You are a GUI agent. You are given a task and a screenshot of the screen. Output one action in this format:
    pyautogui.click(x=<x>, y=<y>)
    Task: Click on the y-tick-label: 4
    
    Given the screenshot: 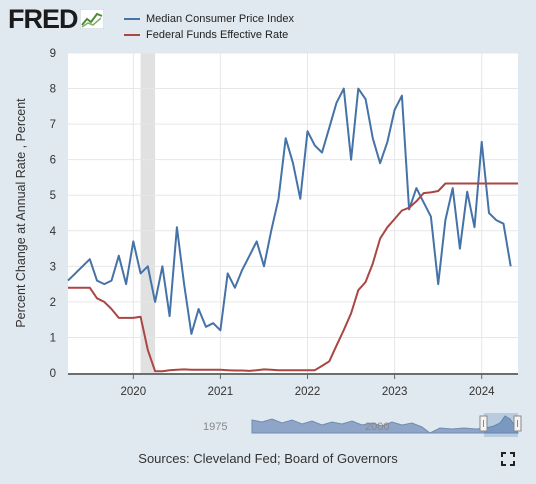 What is the action you would take?
    pyautogui.click(x=53, y=232)
    